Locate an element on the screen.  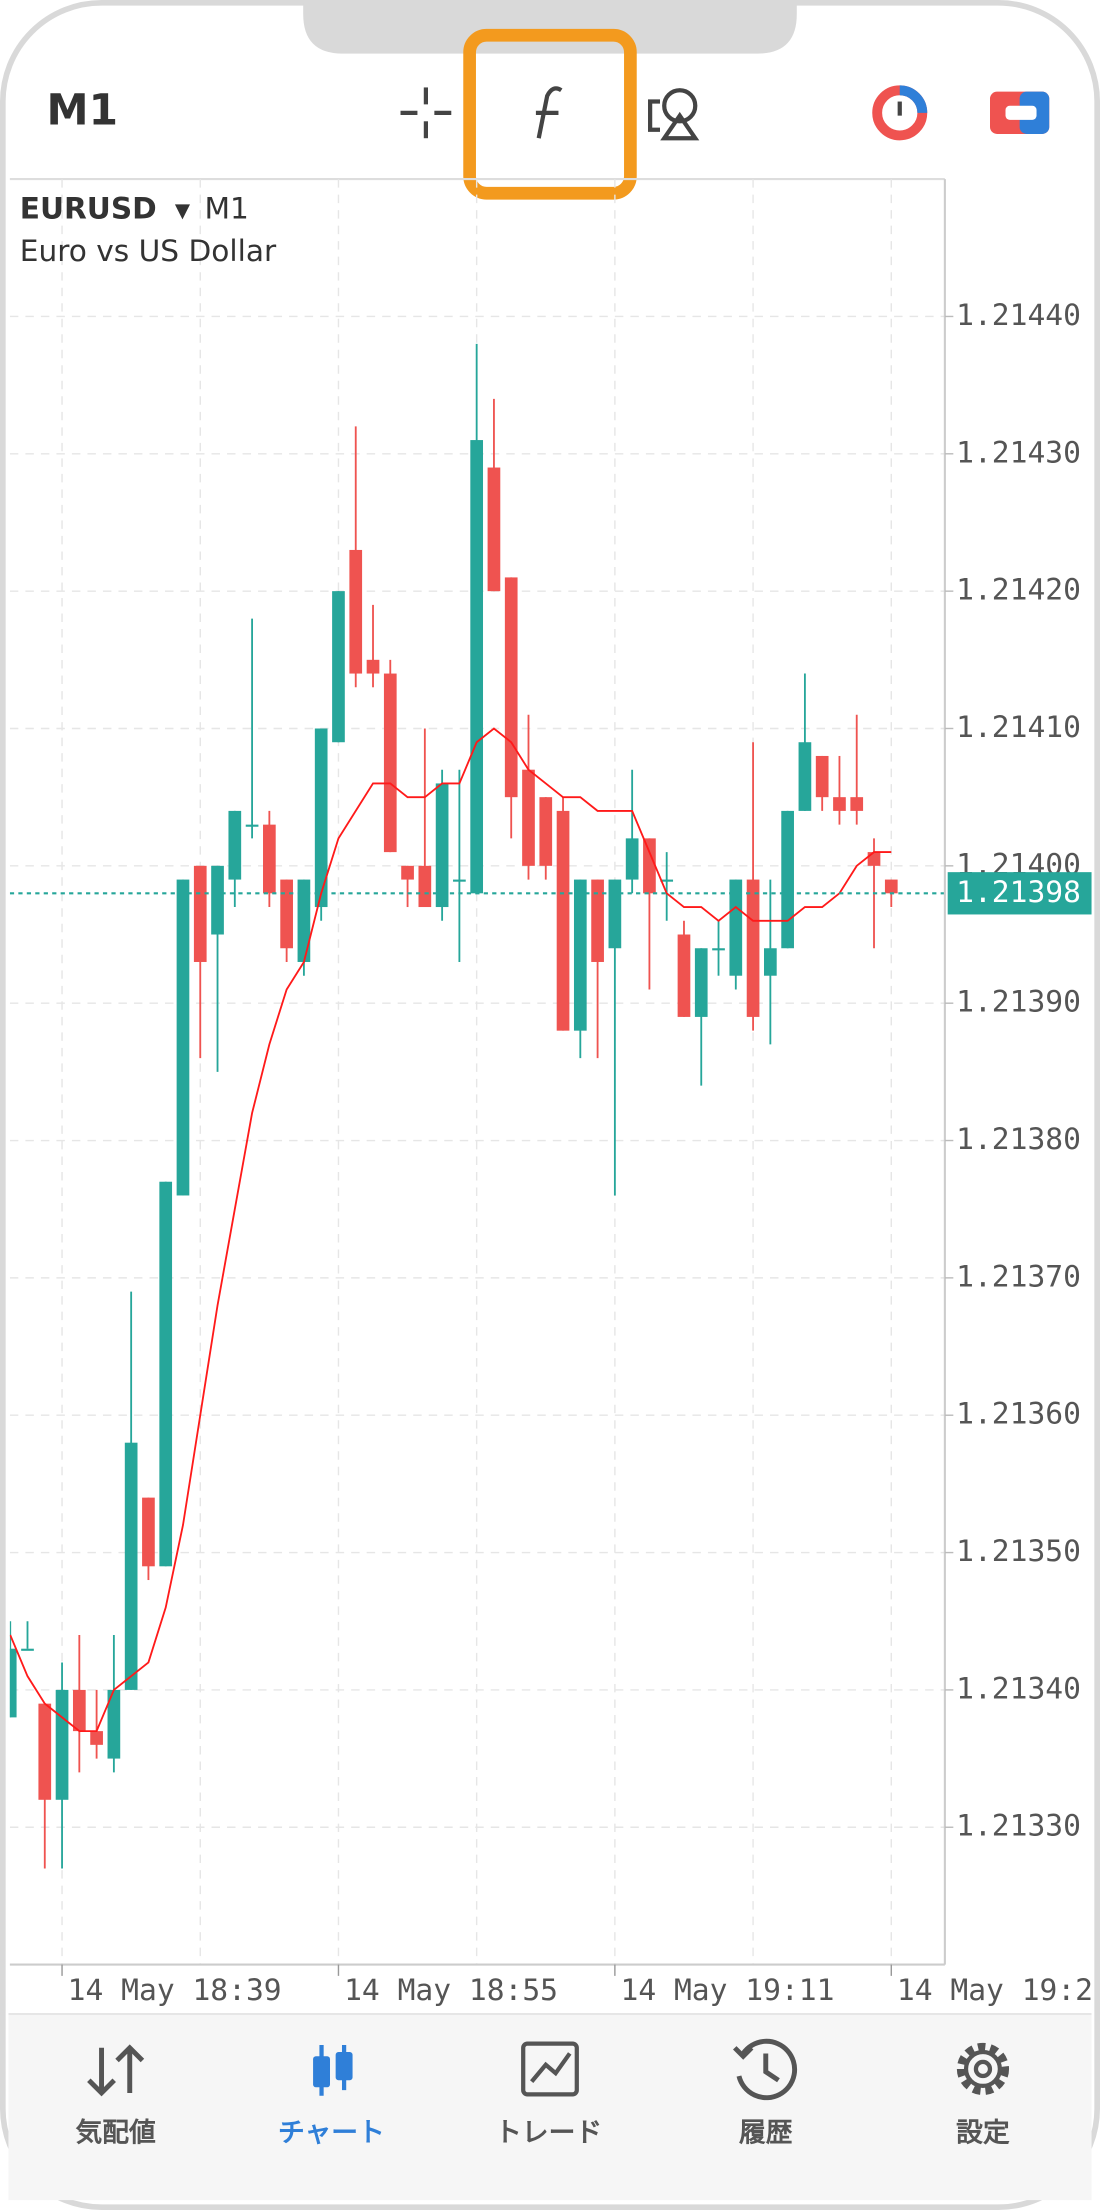
highlight-box is located at coordinates (550, 114).